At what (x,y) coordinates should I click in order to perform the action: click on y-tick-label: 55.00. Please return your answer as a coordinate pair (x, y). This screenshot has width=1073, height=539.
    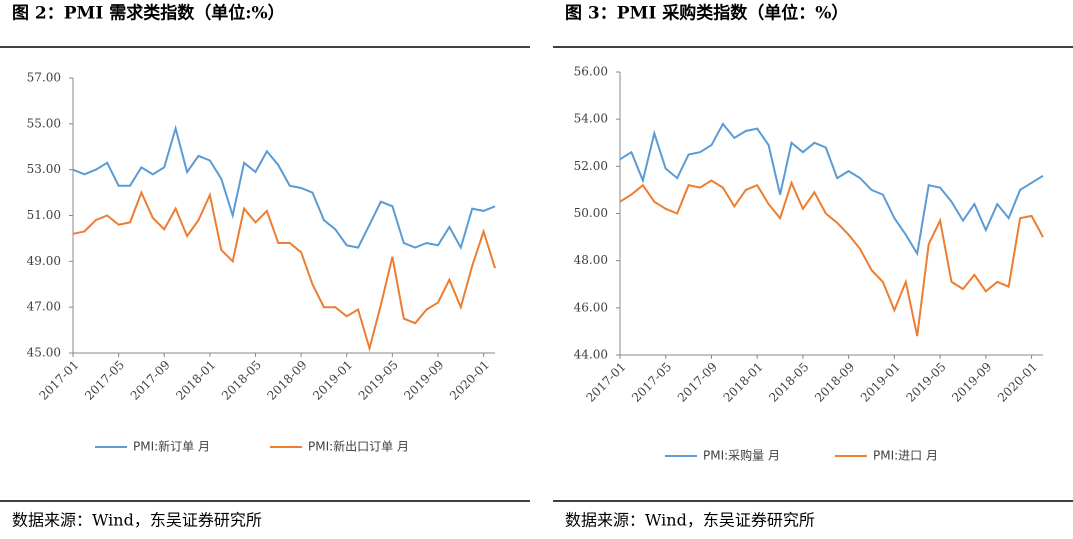
    Looking at the image, I should click on (44, 123).